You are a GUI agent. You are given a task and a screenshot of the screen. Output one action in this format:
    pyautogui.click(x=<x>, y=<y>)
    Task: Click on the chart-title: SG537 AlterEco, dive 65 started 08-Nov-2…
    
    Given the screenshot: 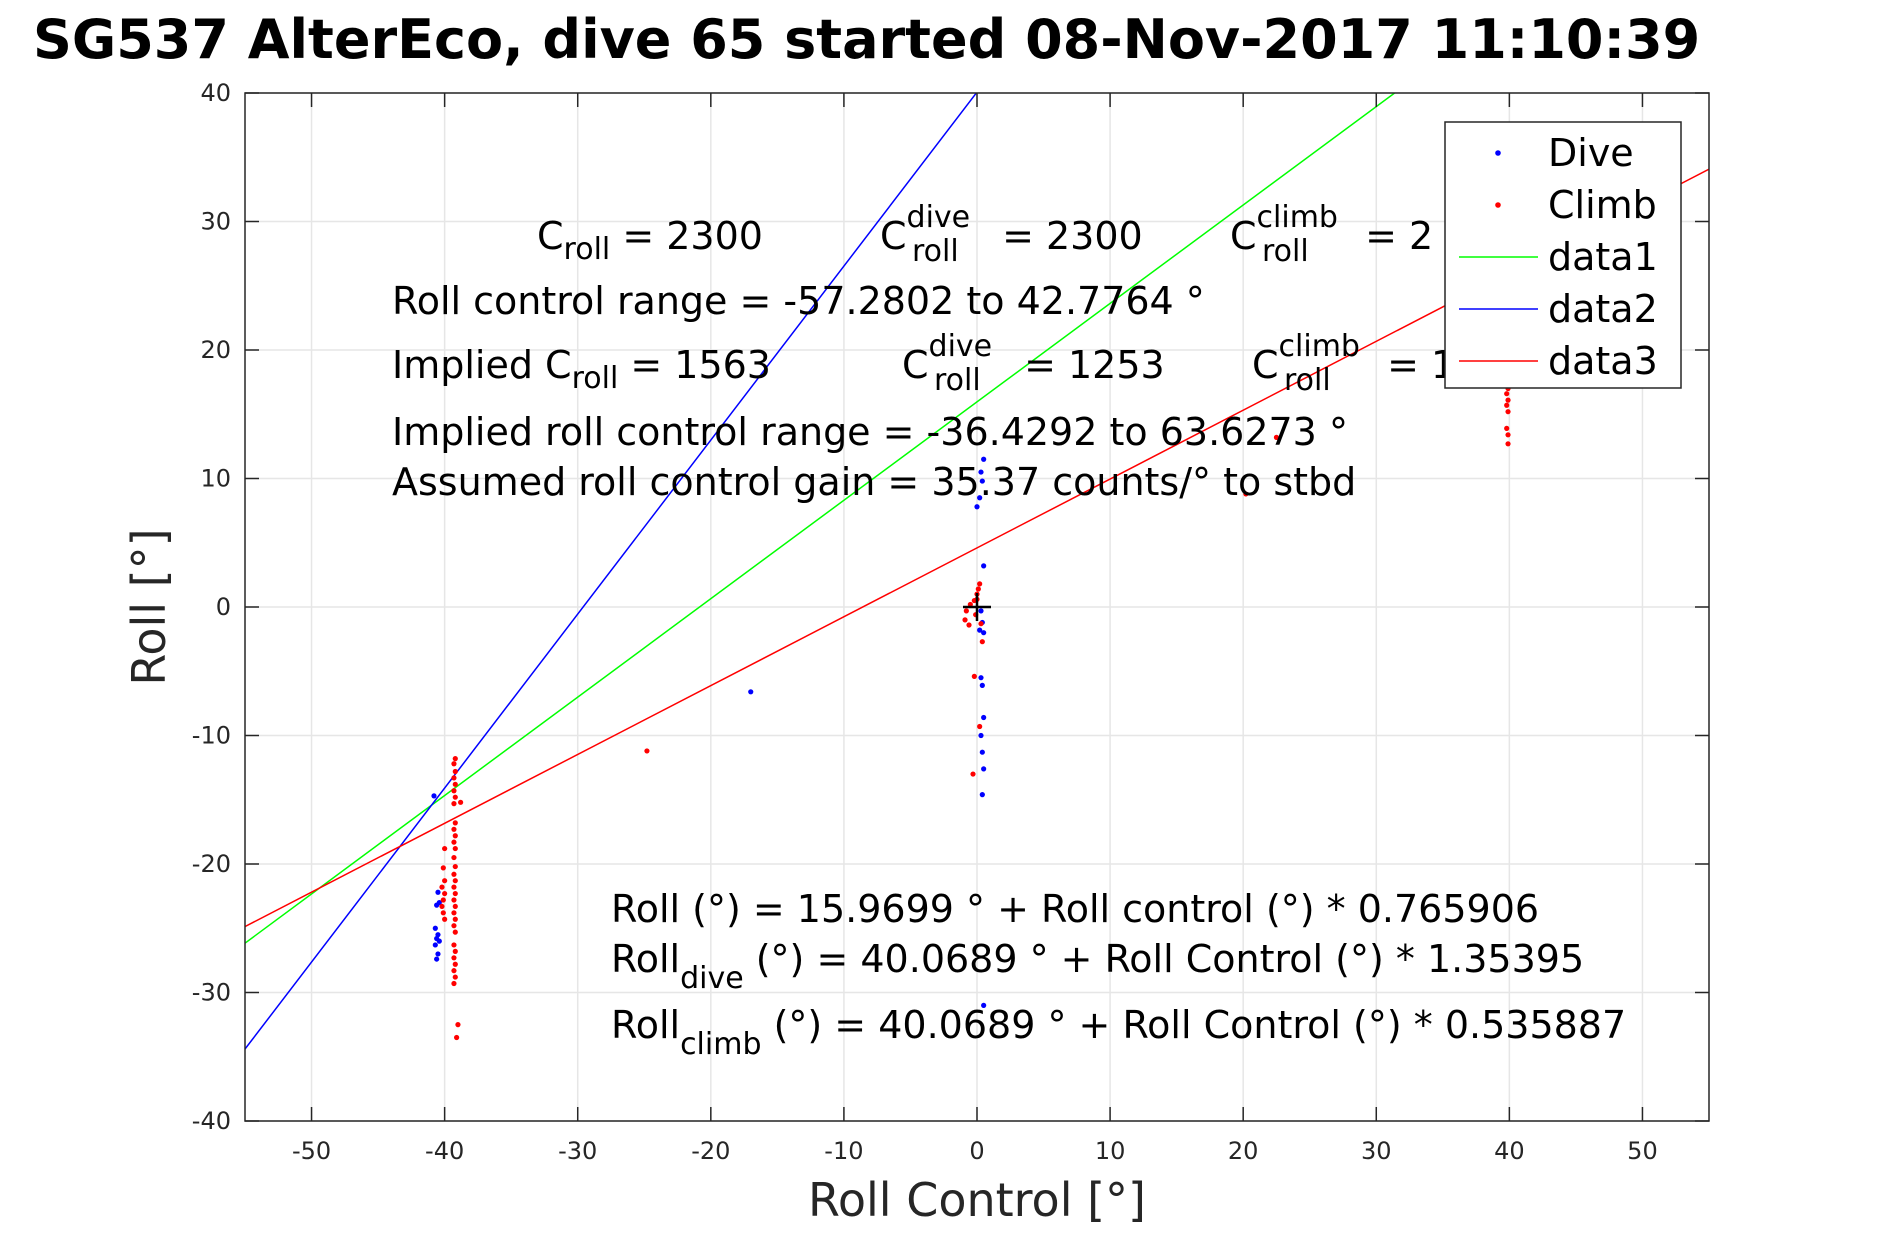 What is the action you would take?
    pyautogui.click(x=866, y=39)
    